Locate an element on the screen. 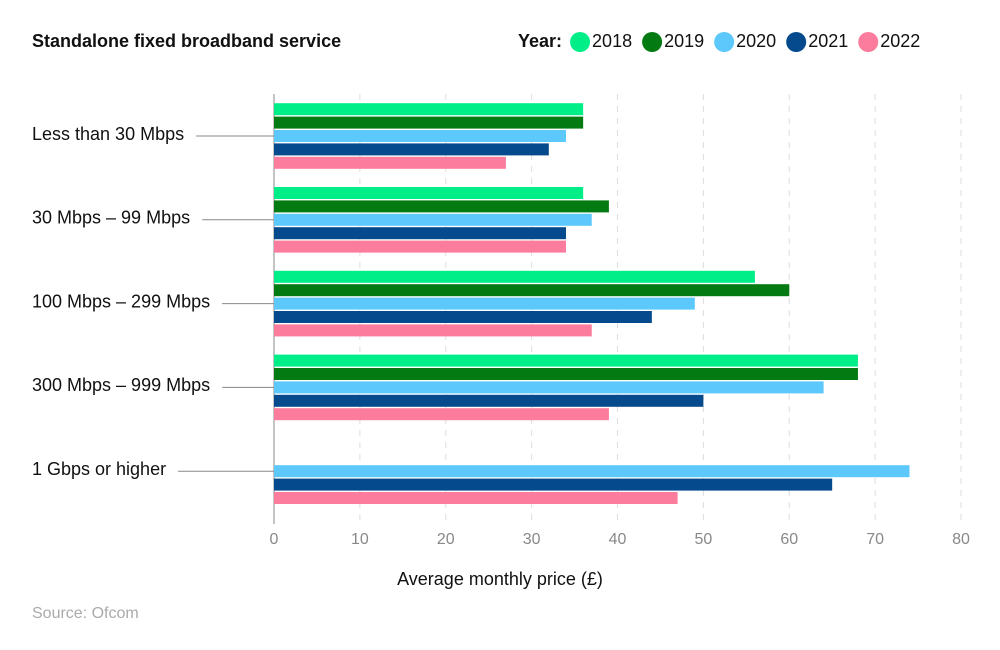  x-axis-label: Average monthly price (£) is located at coordinates (500, 579).